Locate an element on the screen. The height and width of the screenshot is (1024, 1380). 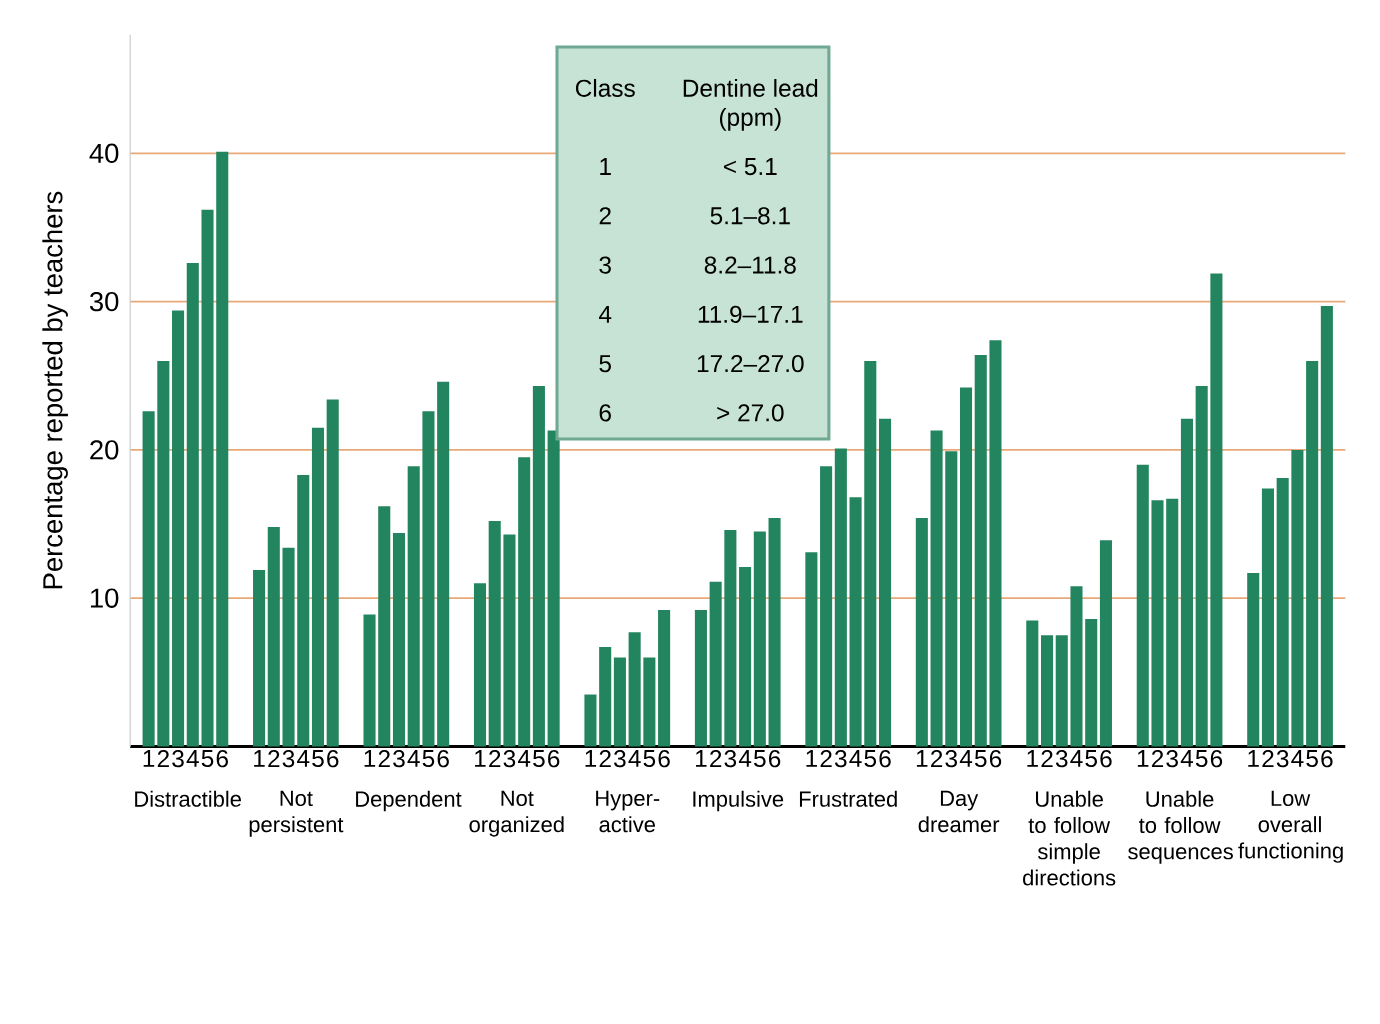
x-tick-label: Distractible is located at coordinates (188, 798).